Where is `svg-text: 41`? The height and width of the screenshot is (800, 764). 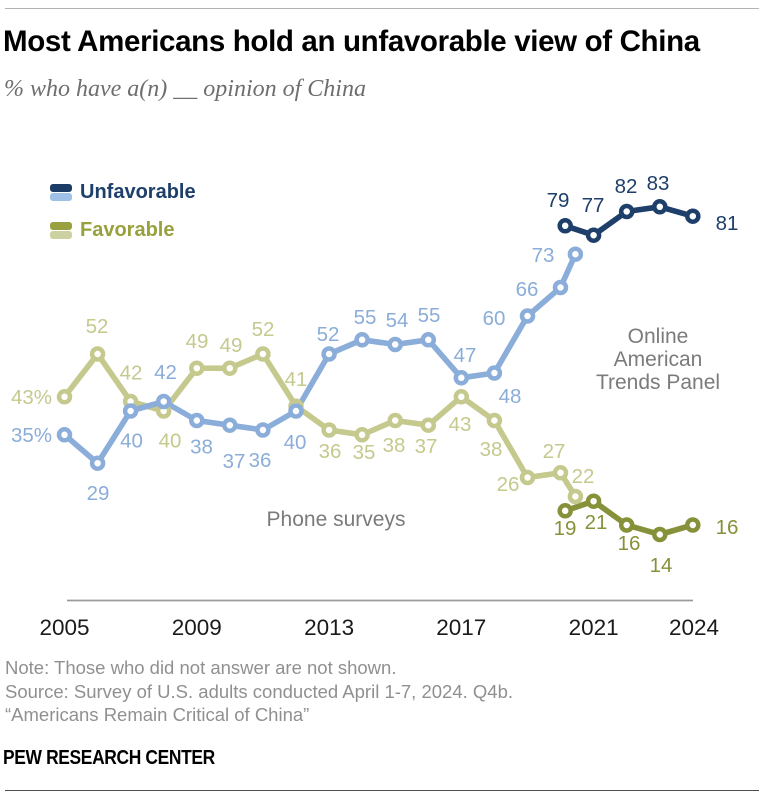
svg-text: 41 is located at coordinates (296, 379).